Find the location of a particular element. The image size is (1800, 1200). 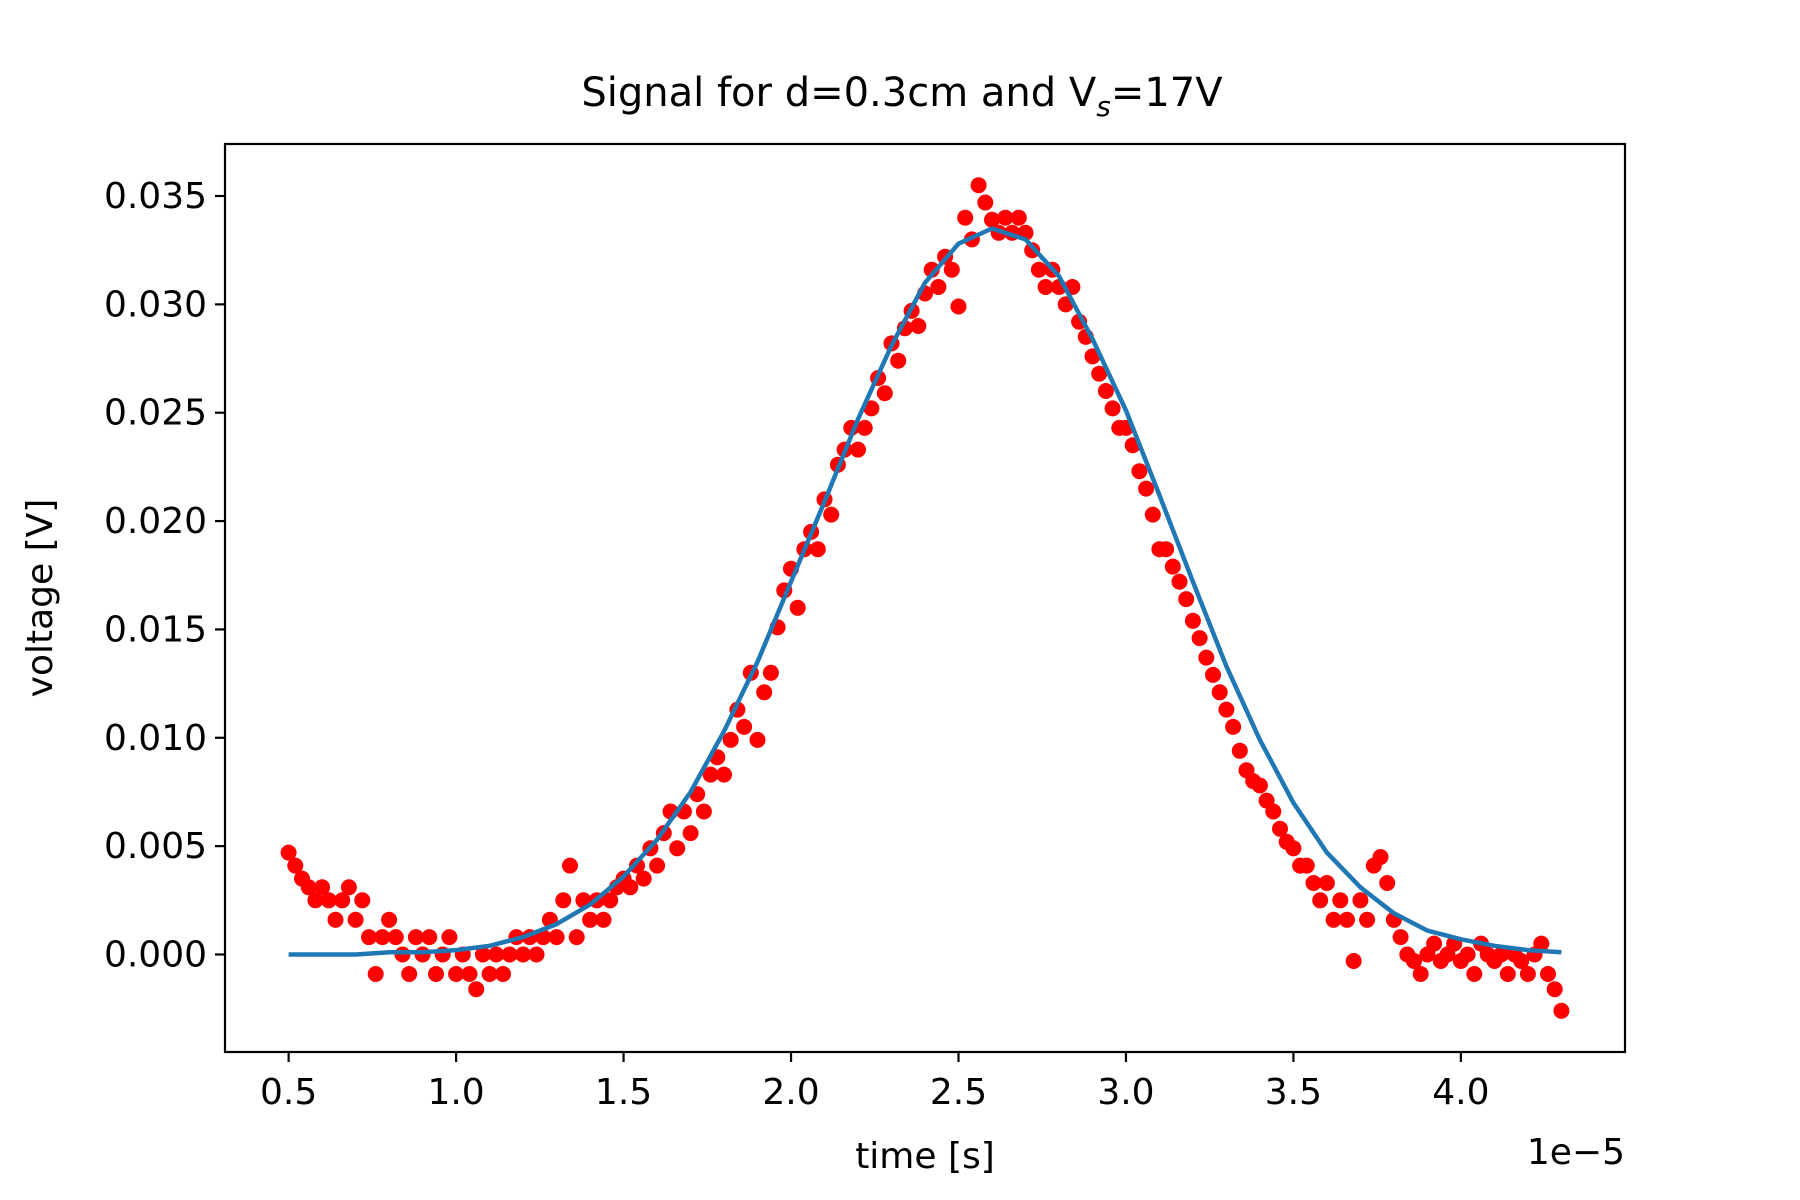

y-tick-label: 0.010 is located at coordinates (155, 738).